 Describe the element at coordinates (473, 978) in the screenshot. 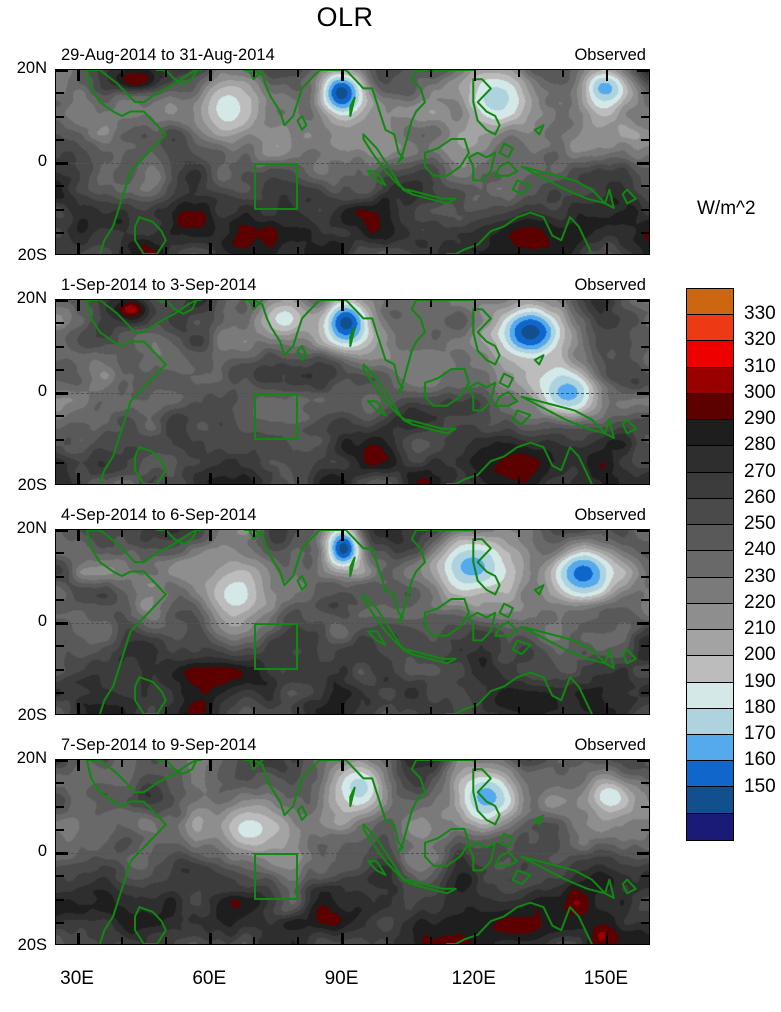

I see `longitude-label: 120E` at that location.